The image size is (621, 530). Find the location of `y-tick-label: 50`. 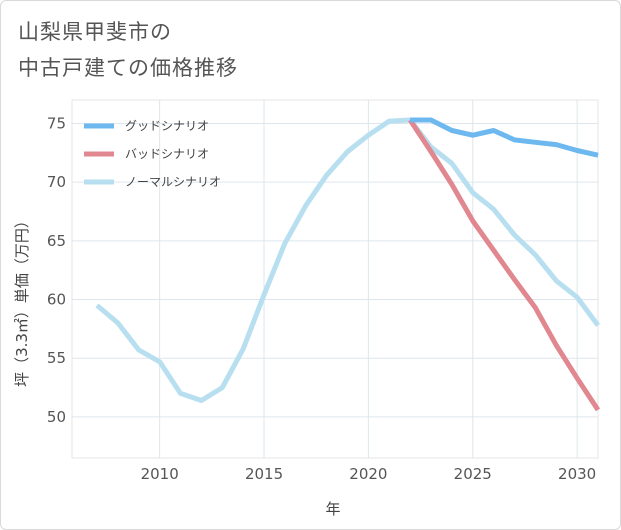

y-tick-label: 50 is located at coordinates (56, 417).